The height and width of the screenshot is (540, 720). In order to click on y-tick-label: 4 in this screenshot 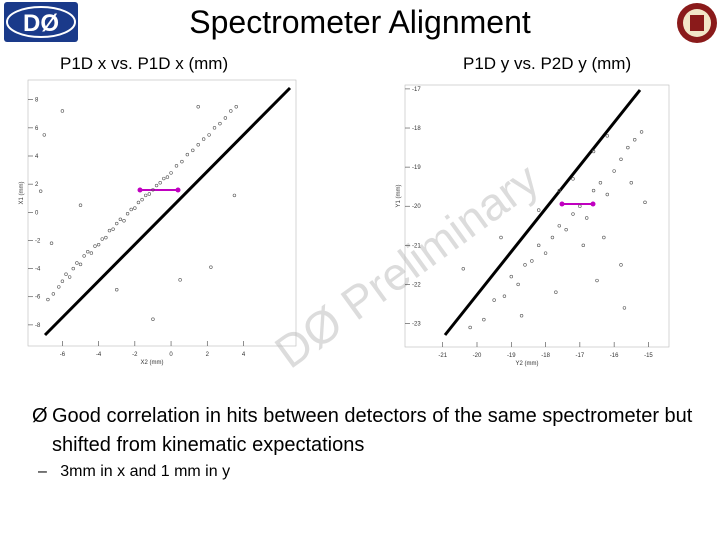, I will do `click(37, 157)`.